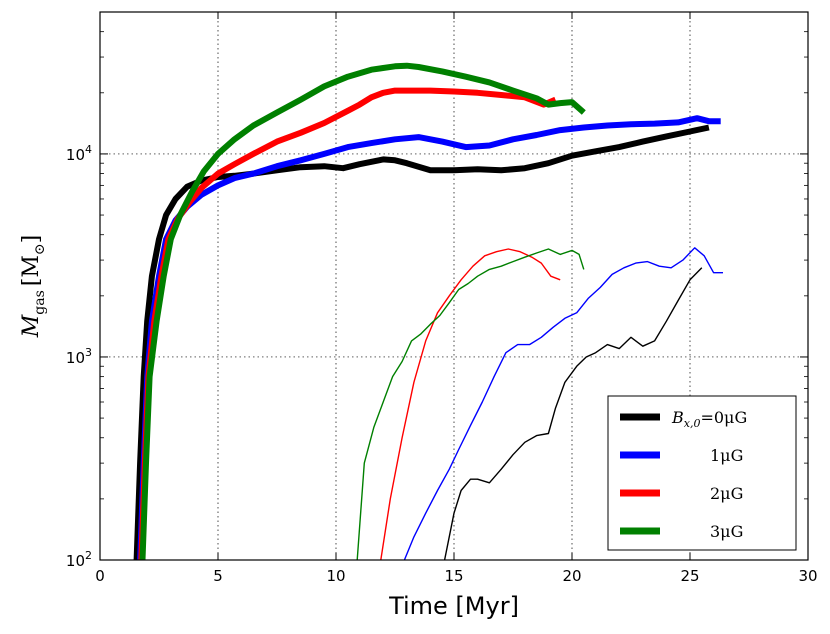 This screenshot has width=830, height=634. I want to click on y-tick-label: 10², so click(79, 559).